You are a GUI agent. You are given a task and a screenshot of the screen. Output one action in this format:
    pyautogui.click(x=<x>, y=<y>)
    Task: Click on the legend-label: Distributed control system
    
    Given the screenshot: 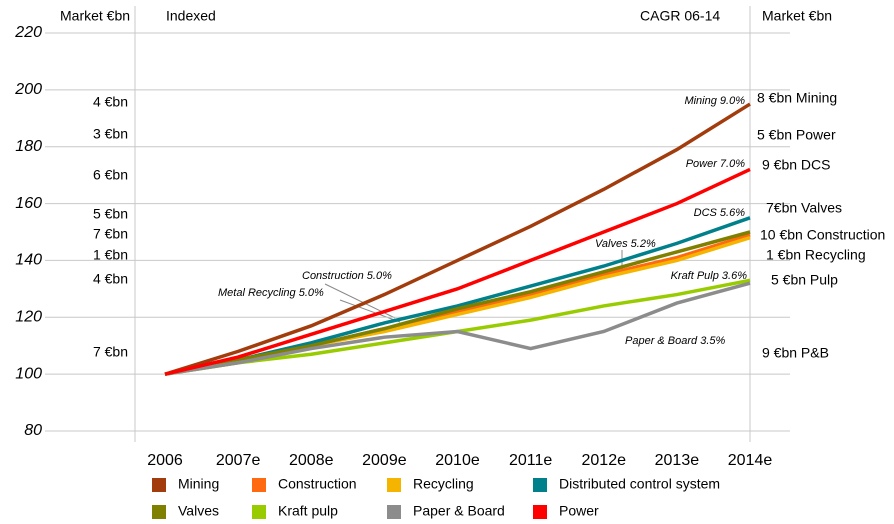 What is the action you would take?
    pyautogui.click(x=639, y=484)
    